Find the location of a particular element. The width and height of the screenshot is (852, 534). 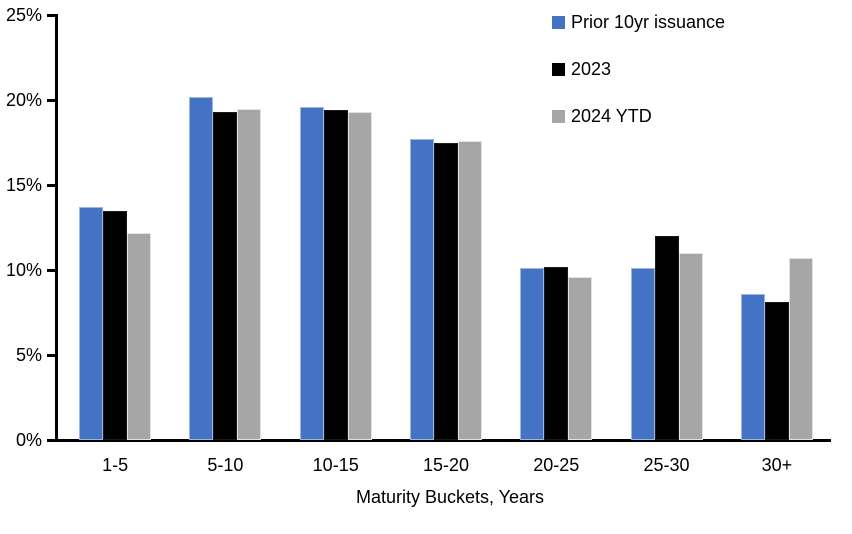

x-axis-category-label-5-10: 5-10 is located at coordinates (225, 465).